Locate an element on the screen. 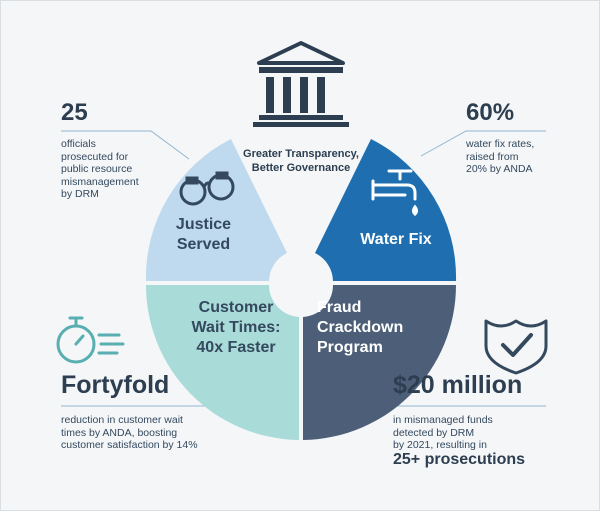  connector-water is located at coordinates (483, 143).